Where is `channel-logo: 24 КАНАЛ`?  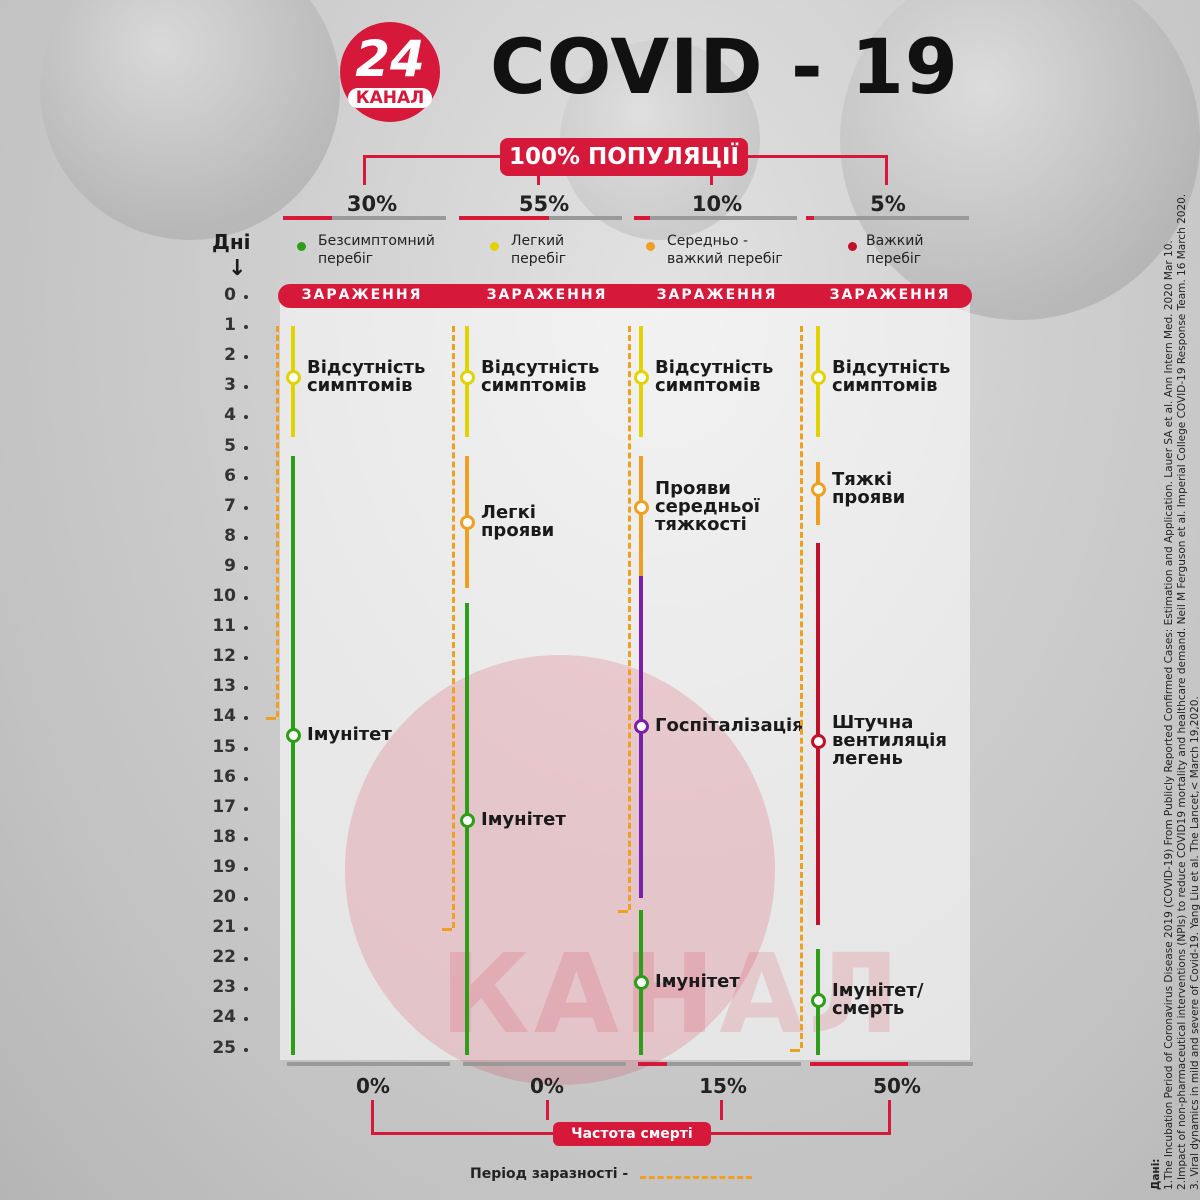 channel-logo: 24 КАНАЛ is located at coordinates (390, 72).